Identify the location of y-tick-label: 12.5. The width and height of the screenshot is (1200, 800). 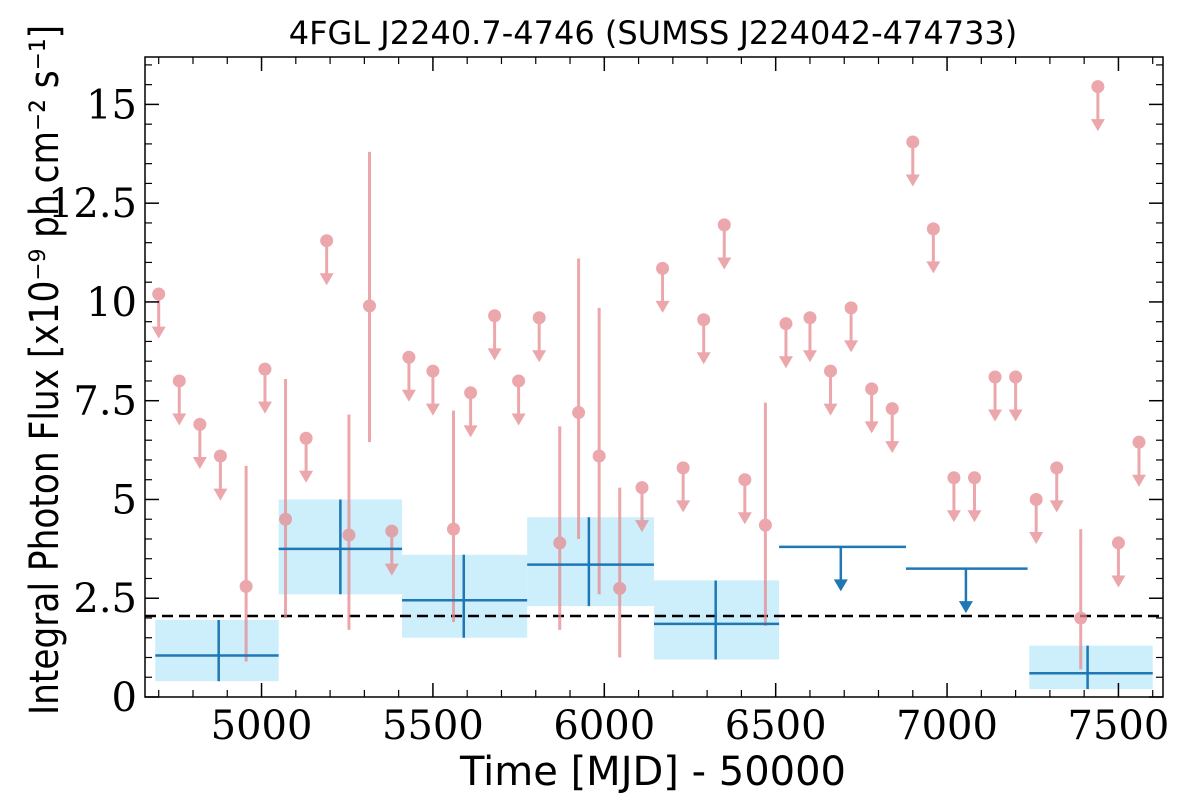
(92, 204).